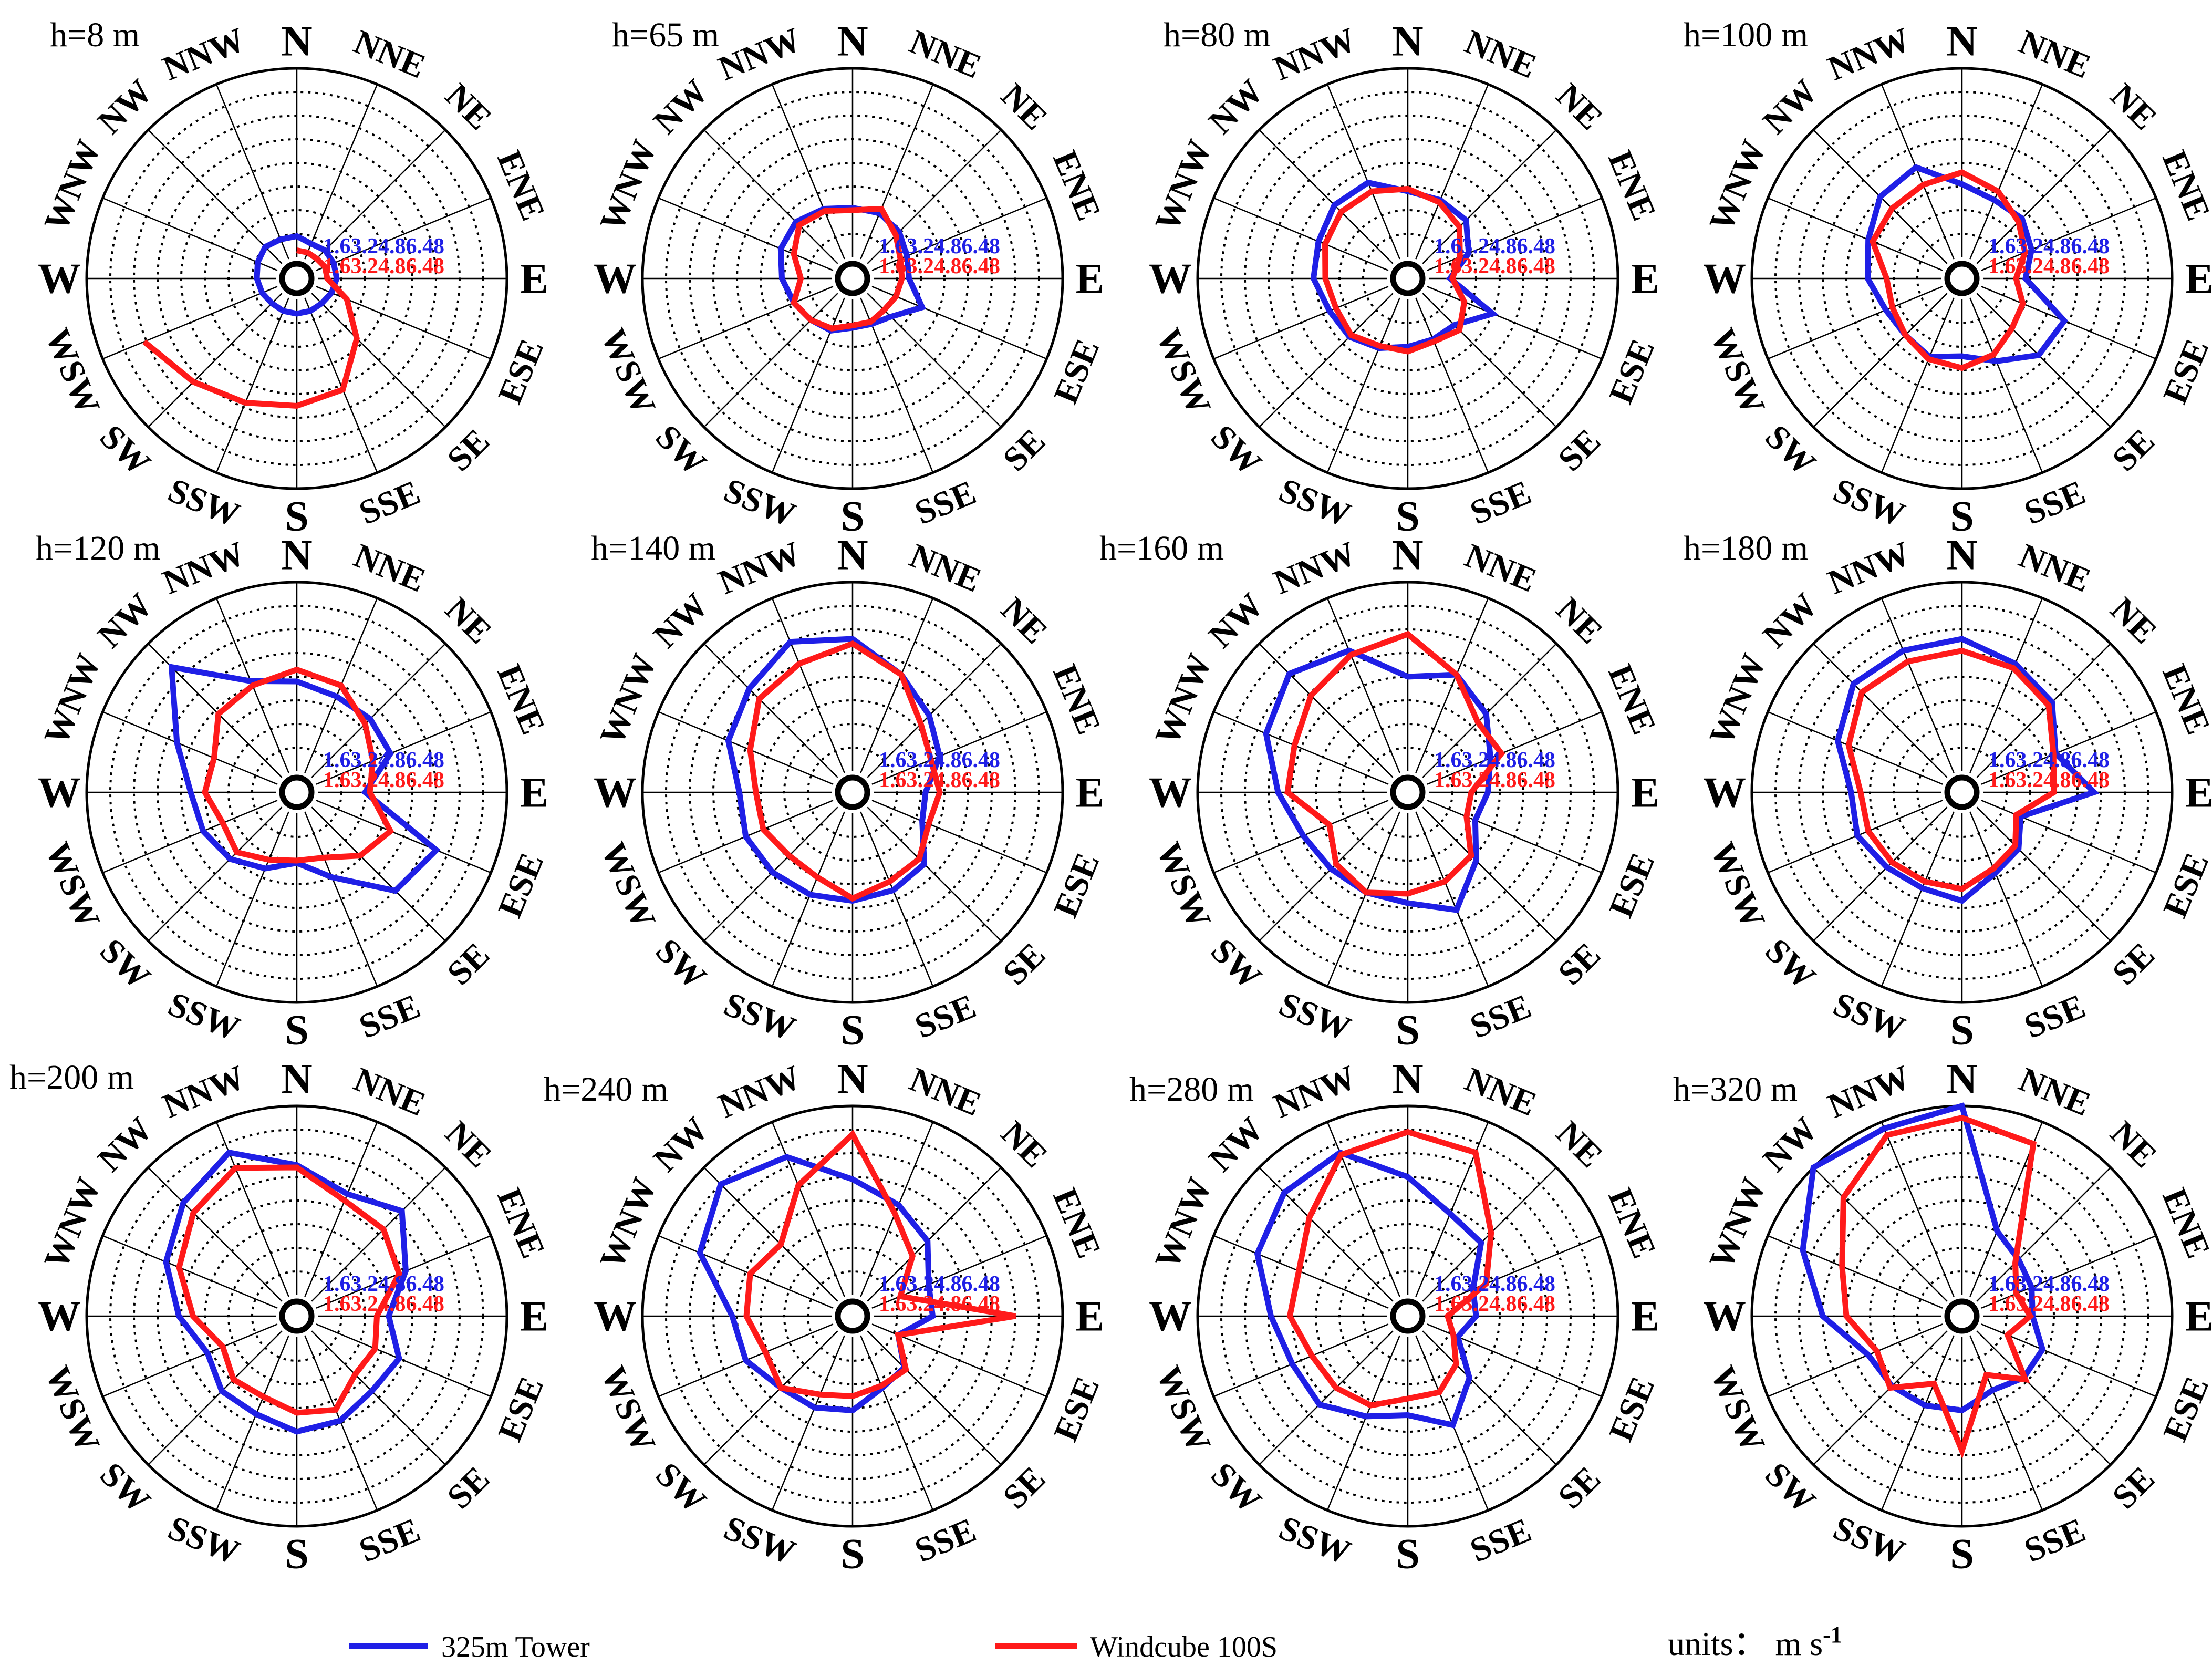  What do you see at coordinates (606, 1090) in the screenshot?
I see `panel-title: h=240 m` at bounding box center [606, 1090].